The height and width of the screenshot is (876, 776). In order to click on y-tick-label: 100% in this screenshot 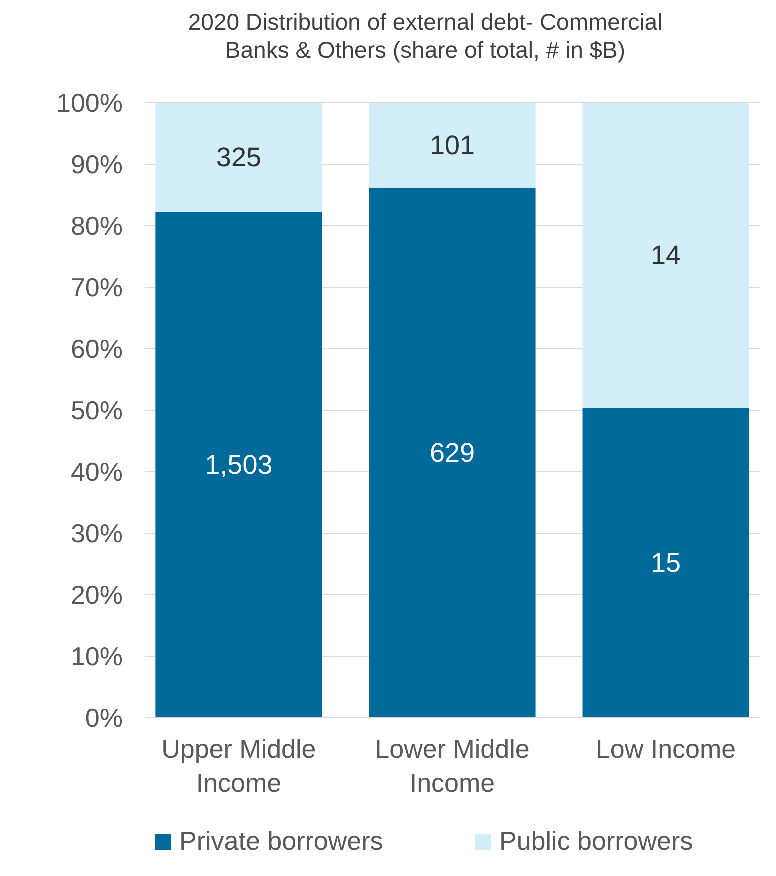, I will do `click(89, 103)`.